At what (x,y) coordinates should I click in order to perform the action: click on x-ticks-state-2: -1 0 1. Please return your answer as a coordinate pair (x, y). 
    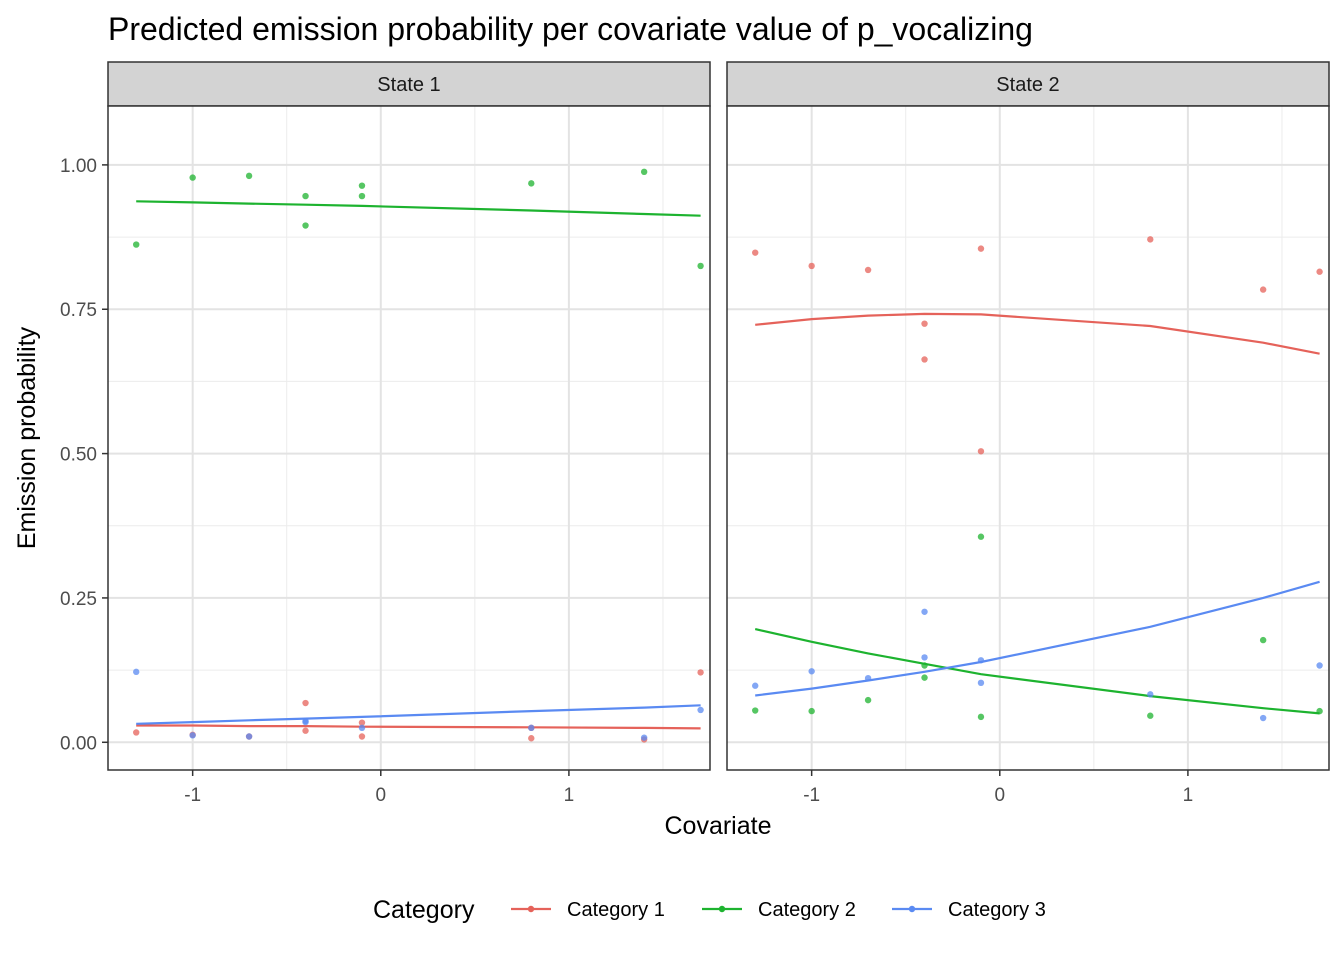
    Looking at the image, I should click on (998, 788).